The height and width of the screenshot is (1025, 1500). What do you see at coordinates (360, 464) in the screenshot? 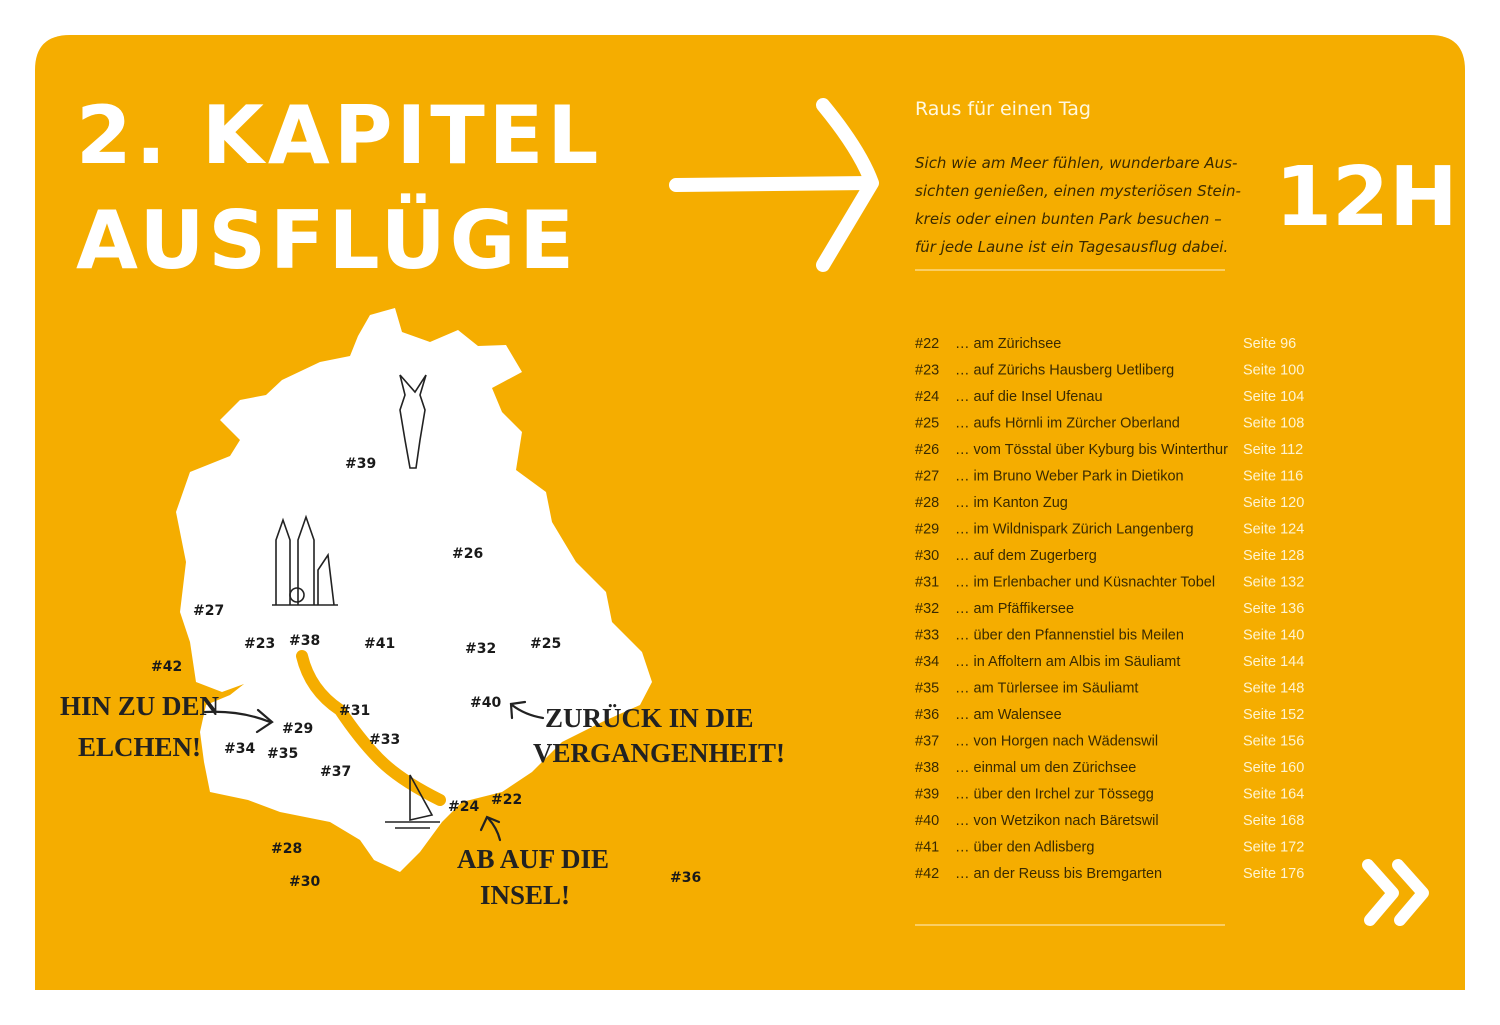
I see `map-label: #39` at bounding box center [360, 464].